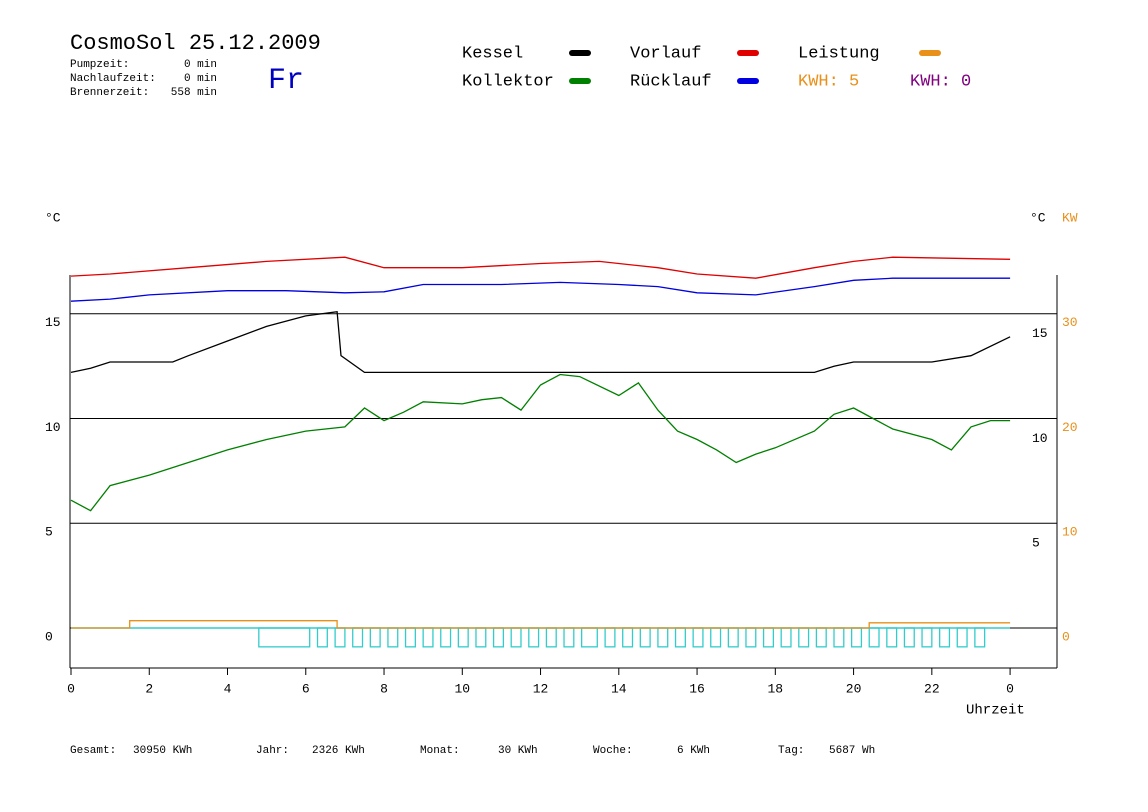 This screenshot has height=812, width=1148. Describe the element at coordinates (93, 751) in the screenshot. I see `total-label: Gesamt:` at that location.